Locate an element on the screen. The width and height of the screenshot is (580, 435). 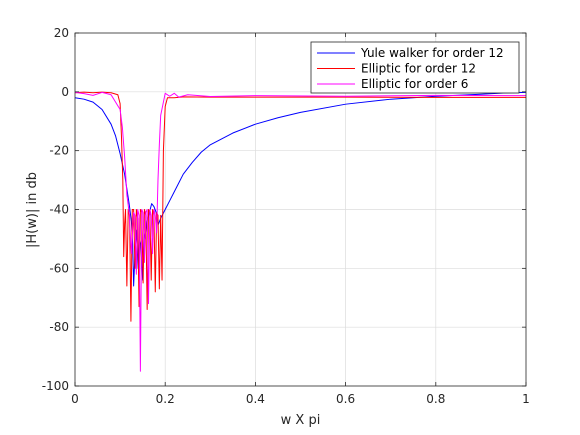
y-tick-label: -100 is located at coordinates (55, 386).